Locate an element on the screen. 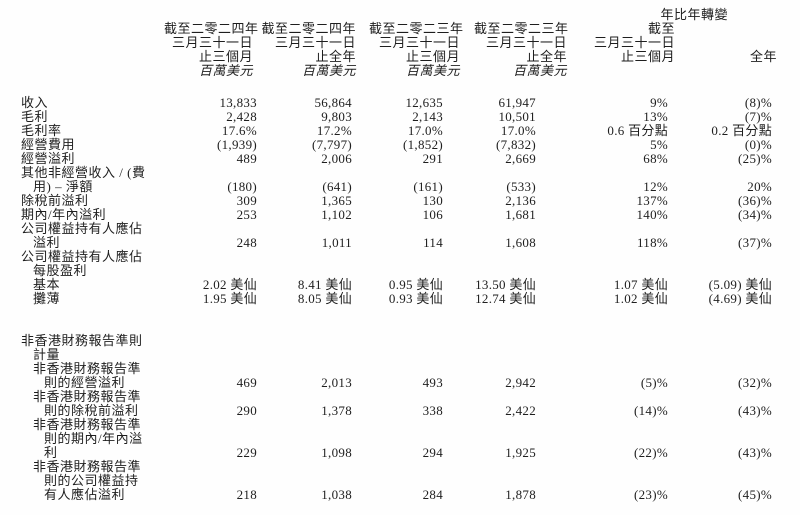  table-row: 非香港財務報告準則 計量 is located at coordinates (386, 334).